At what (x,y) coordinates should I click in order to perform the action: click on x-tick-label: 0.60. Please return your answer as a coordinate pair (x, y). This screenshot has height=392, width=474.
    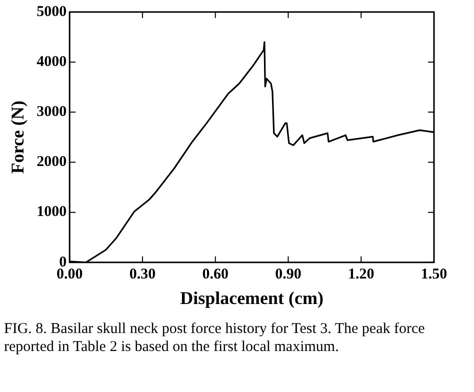
    Looking at the image, I should click on (215, 274).